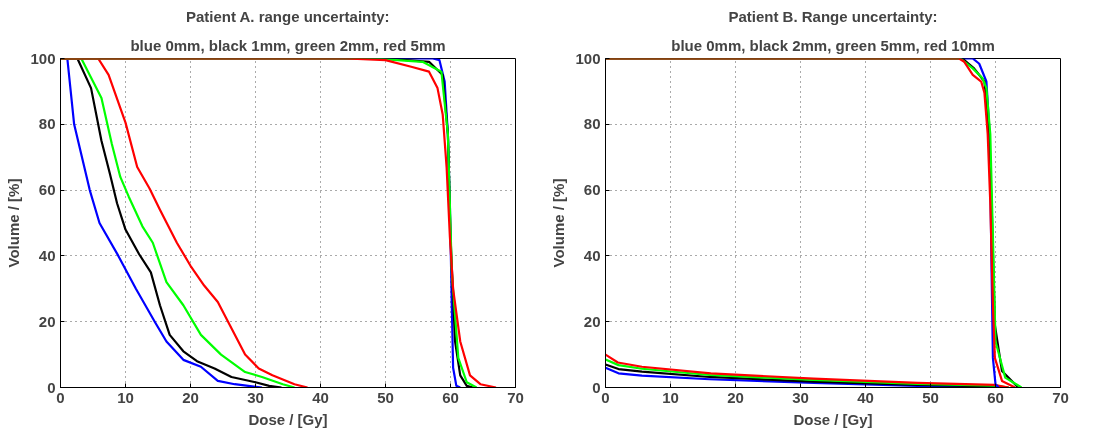  I want to click on chart-title: Patient B. Range uncertainty:, so click(833, 16).